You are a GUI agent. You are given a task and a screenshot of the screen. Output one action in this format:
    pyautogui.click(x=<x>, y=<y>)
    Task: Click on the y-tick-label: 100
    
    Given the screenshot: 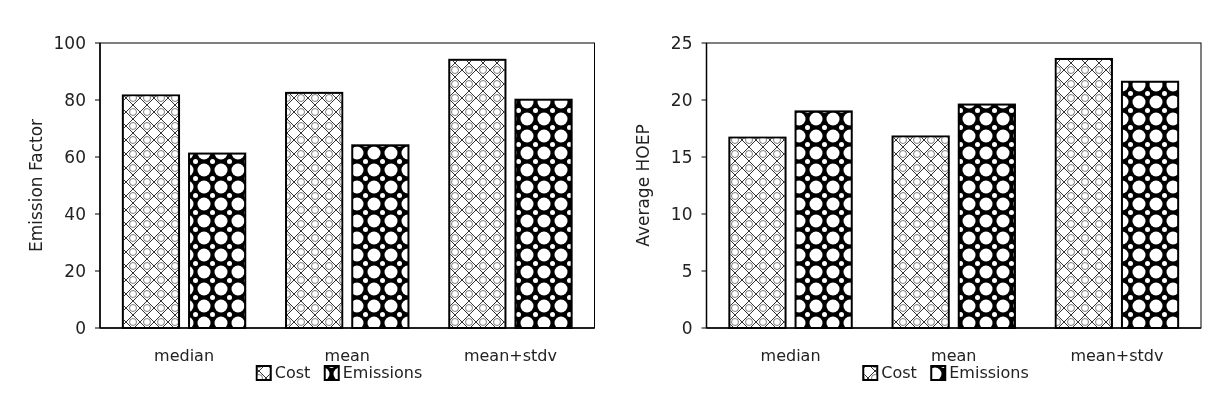 What is the action you would take?
    pyautogui.click(x=69, y=42)
    